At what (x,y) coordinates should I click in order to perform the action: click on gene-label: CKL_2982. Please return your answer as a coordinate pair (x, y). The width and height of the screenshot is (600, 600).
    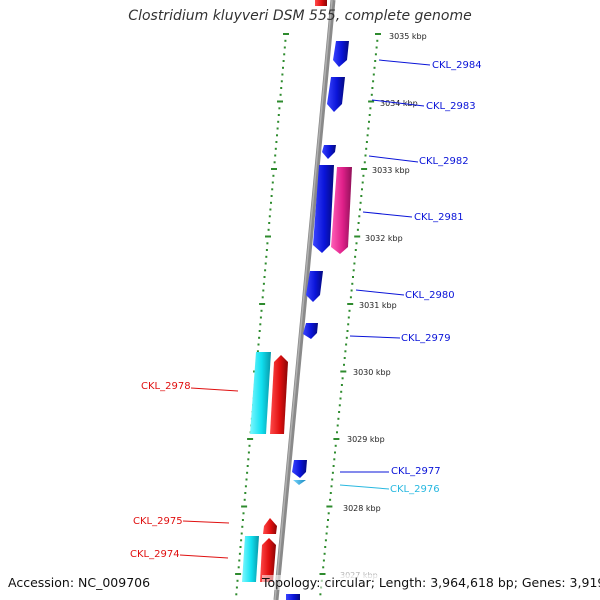
    Looking at the image, I should click on (444, 161).